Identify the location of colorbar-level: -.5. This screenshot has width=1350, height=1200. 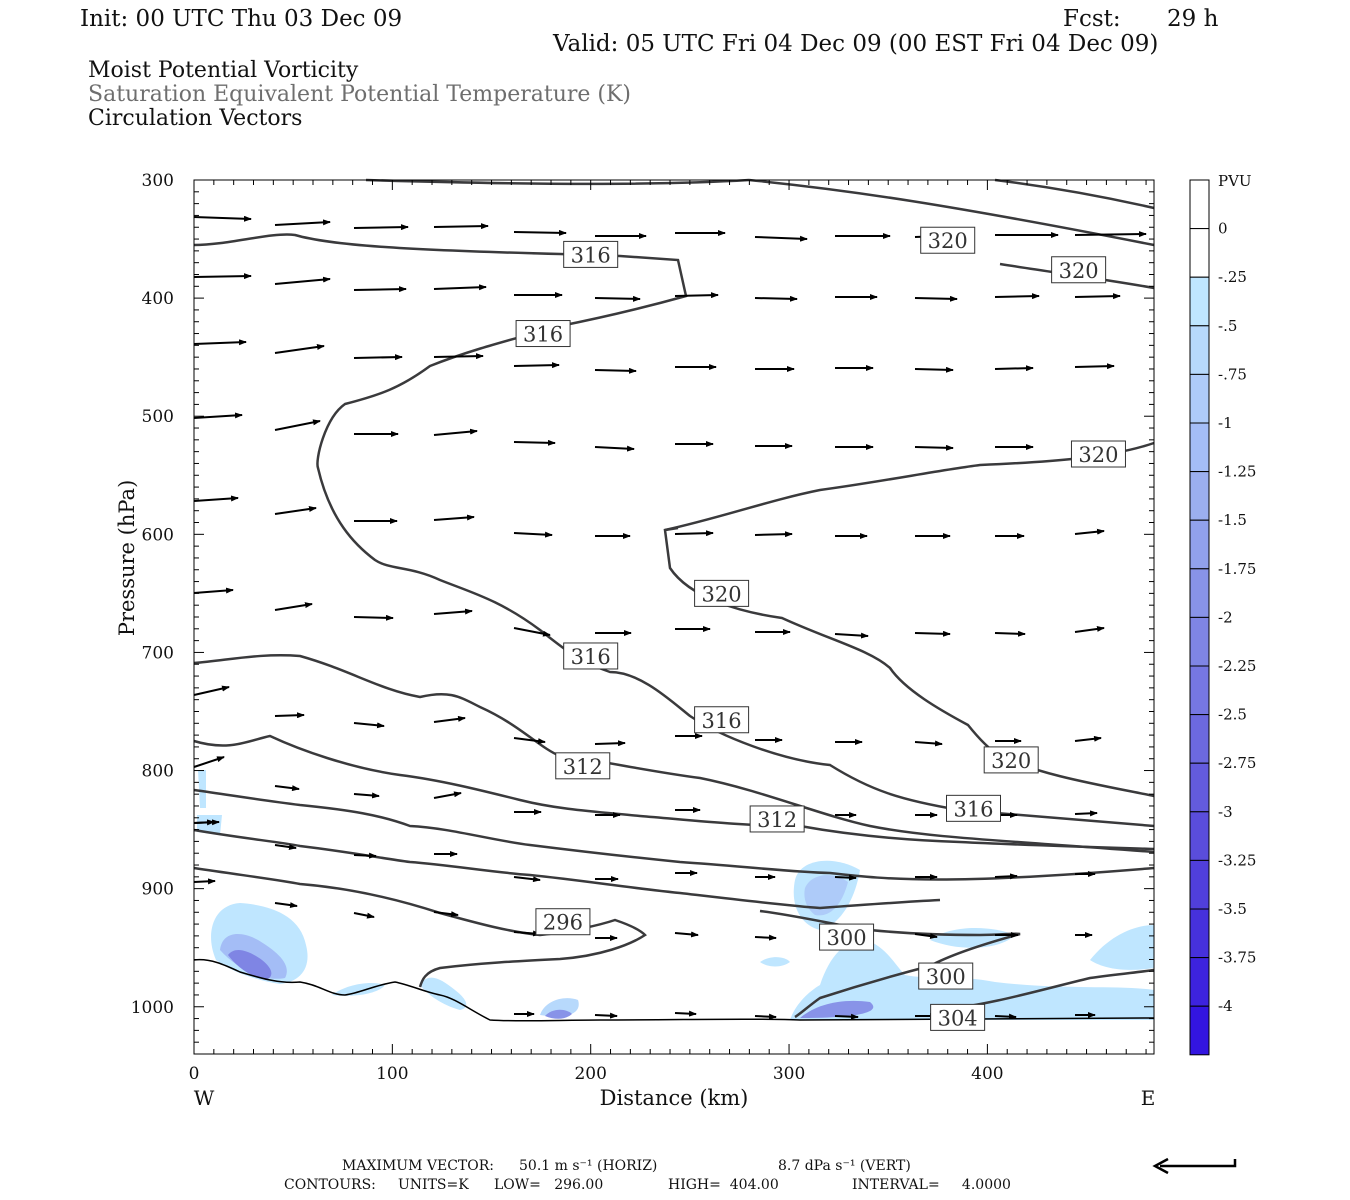
(1227, 326).